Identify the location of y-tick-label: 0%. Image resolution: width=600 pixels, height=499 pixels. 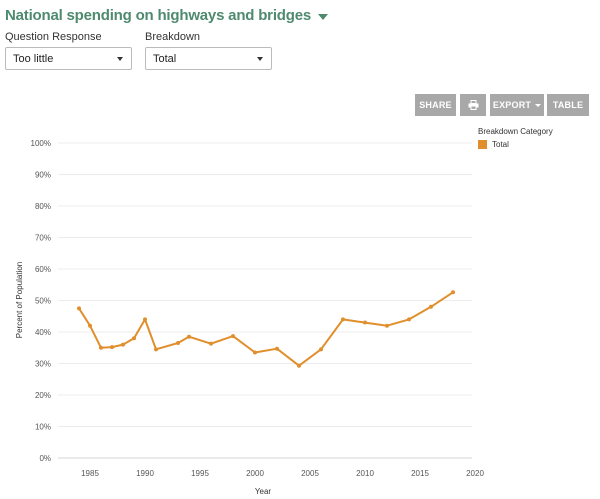
(45, 458).